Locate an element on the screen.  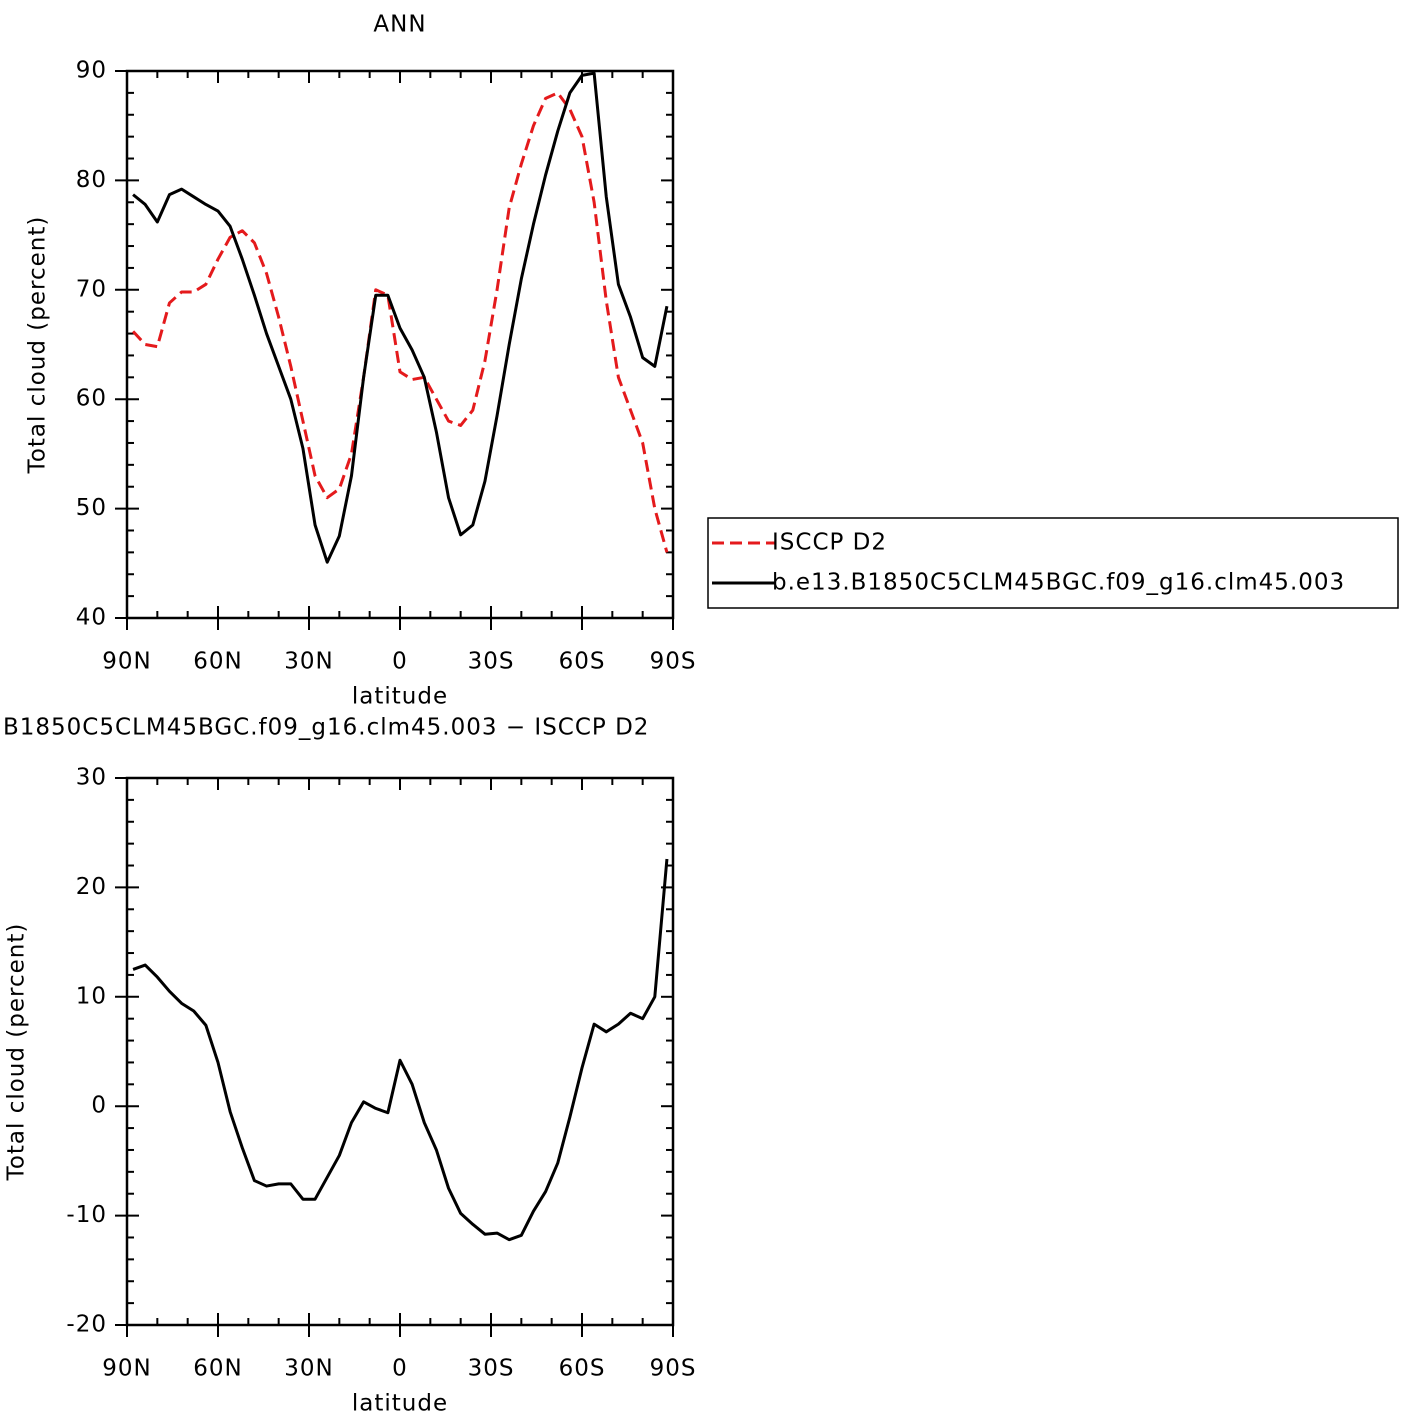
y-tick-label: 60 is located at coordinates (91, 399).